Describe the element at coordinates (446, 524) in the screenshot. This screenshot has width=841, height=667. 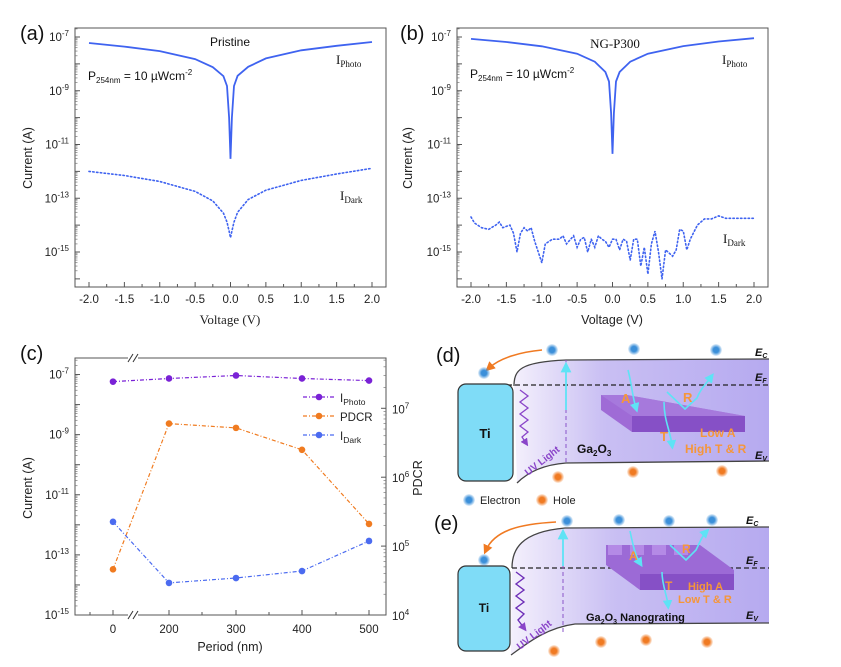
I see `panel-e-label: (e)` at that location.